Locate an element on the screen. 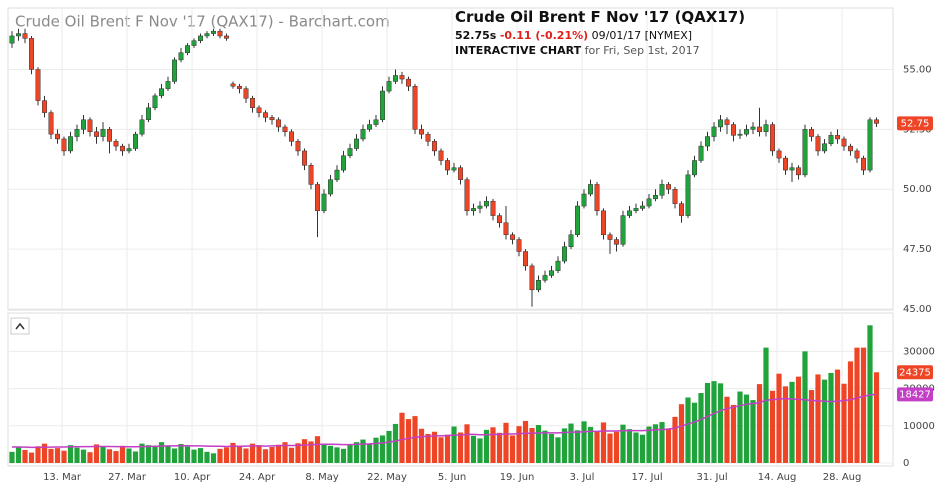  quote-line: 52.75s -0.11 (-0.21%) 09/01/17 [NYMEX] is located at coordinates (600, 35).